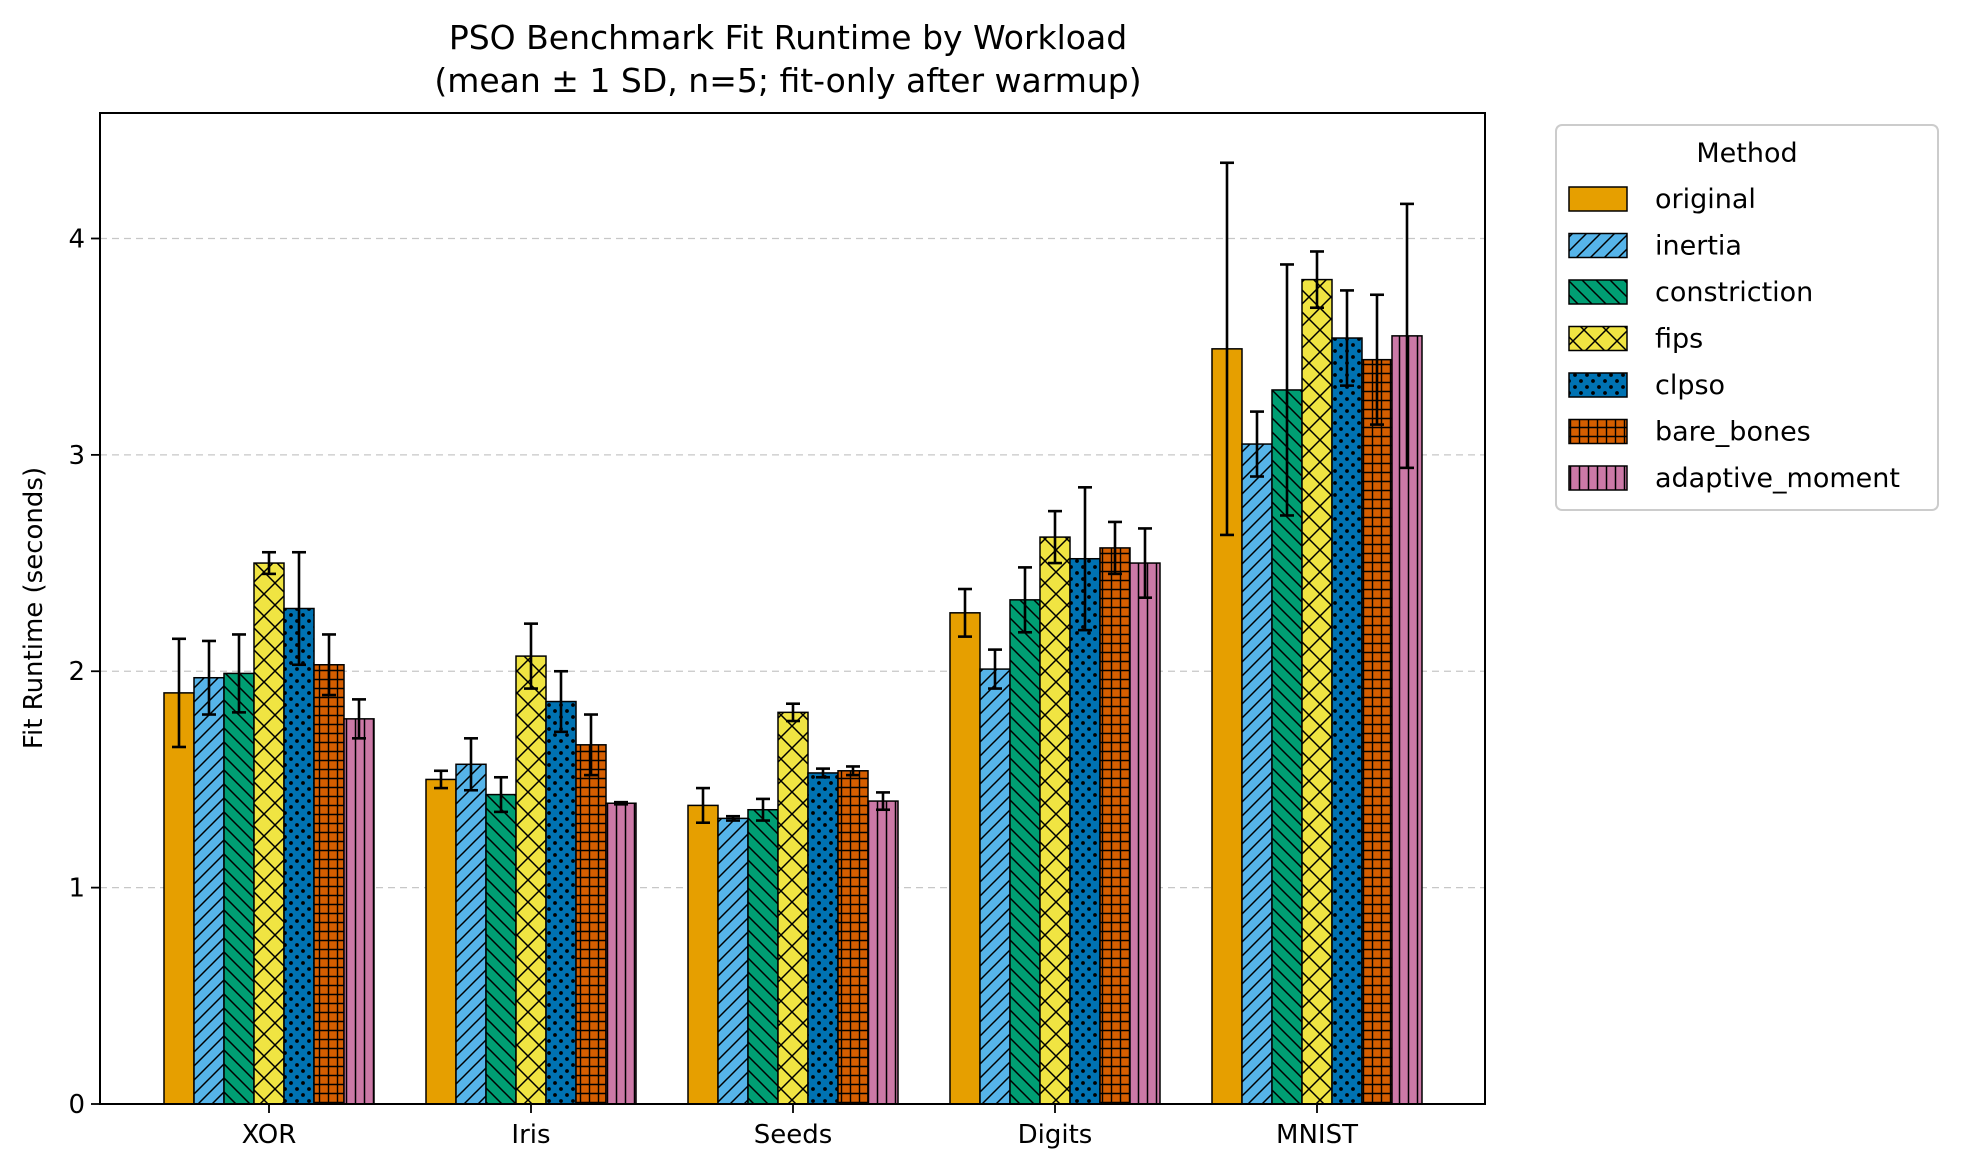 This screenshot has height=1174, width=1967. I want to click on y-tick-label: 2, so click(76, 672).